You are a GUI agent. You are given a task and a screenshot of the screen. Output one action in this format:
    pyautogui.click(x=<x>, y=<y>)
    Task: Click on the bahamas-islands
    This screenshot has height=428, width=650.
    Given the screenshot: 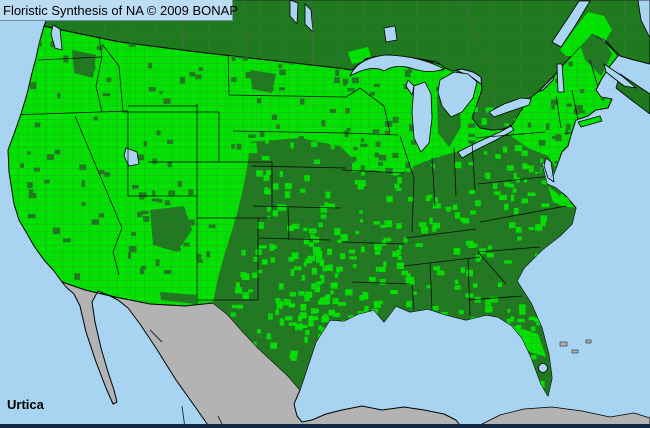 What is the action you would take?
    pyautogui.click(x=575, y=346)
    